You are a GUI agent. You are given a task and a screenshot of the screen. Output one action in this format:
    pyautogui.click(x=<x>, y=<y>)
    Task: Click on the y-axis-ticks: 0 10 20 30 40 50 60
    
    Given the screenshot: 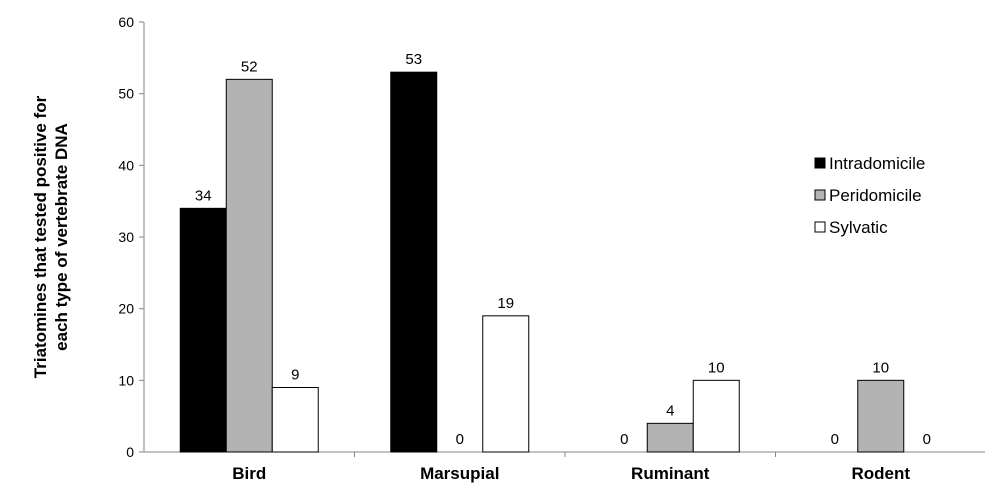 What is the action you would take?
    pyautogui.click(x=131, y=237)
    